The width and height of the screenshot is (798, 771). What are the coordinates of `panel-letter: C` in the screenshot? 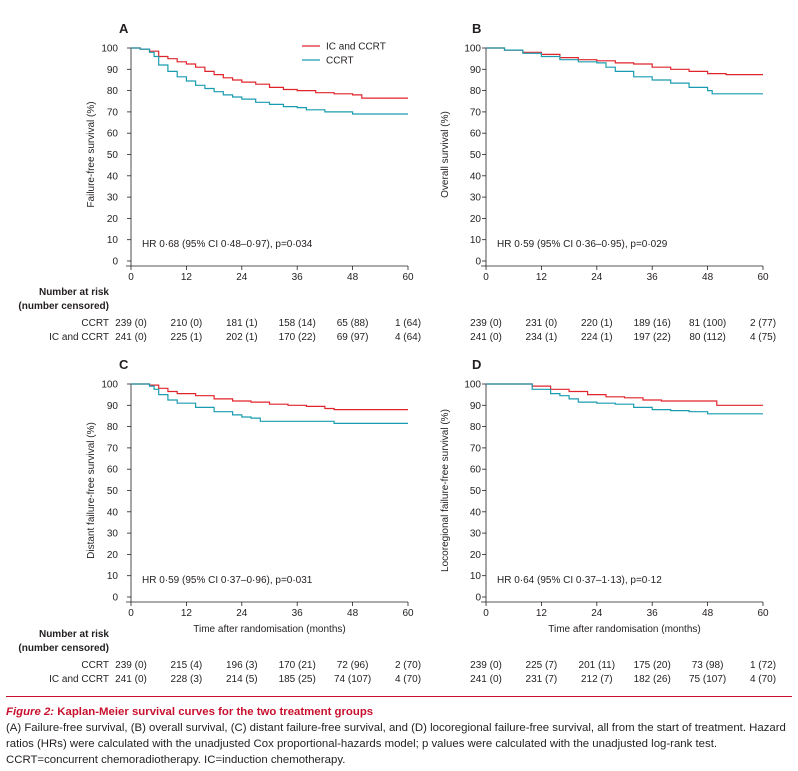 It's located at (124, 364).